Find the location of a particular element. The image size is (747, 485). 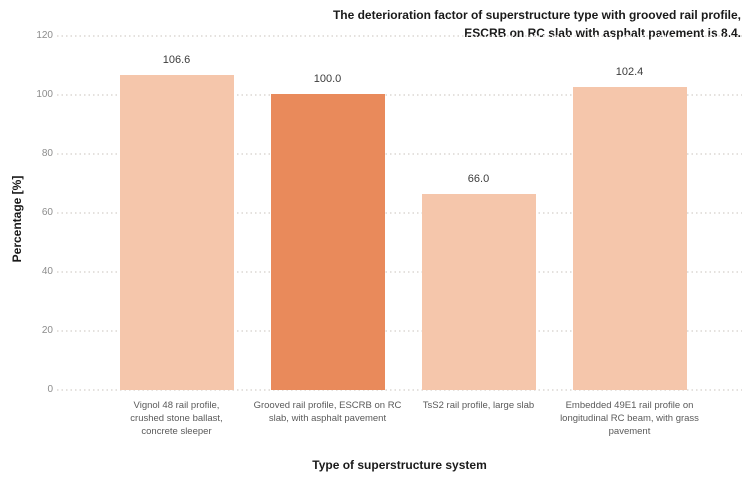

y-tick-label-20: 20 is located at coordinates (47, 330).